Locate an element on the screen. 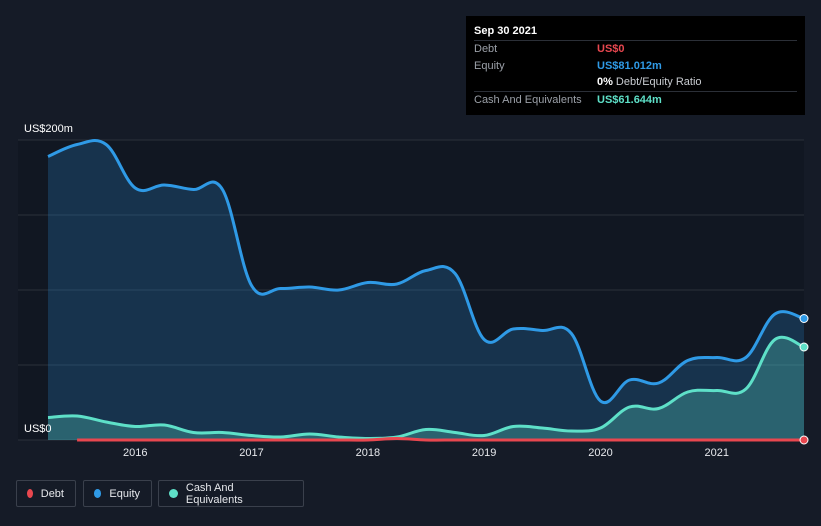  x-tick-label: 2021 is located at coordinates (717, 453).